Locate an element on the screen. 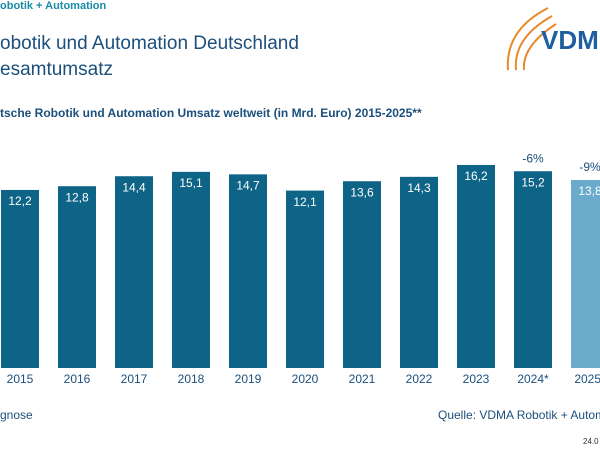 The width and height of the screenshot is (600, 450). value-label: 12,1 is located at coordinates (305, 202).